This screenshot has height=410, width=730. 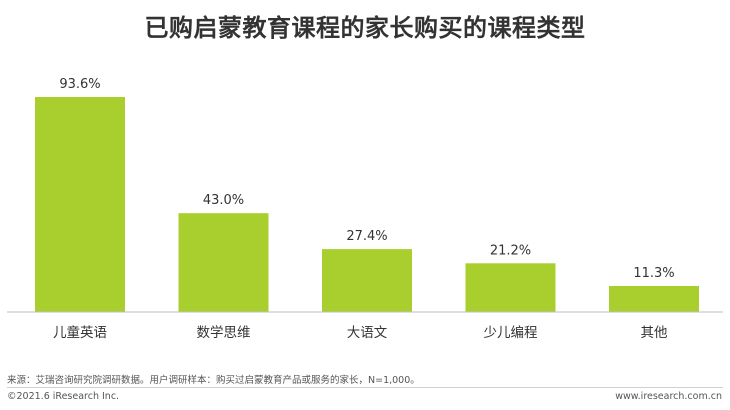 I want to click on website-text: www.iresearch.com.cn, so click(x=668, y=396).